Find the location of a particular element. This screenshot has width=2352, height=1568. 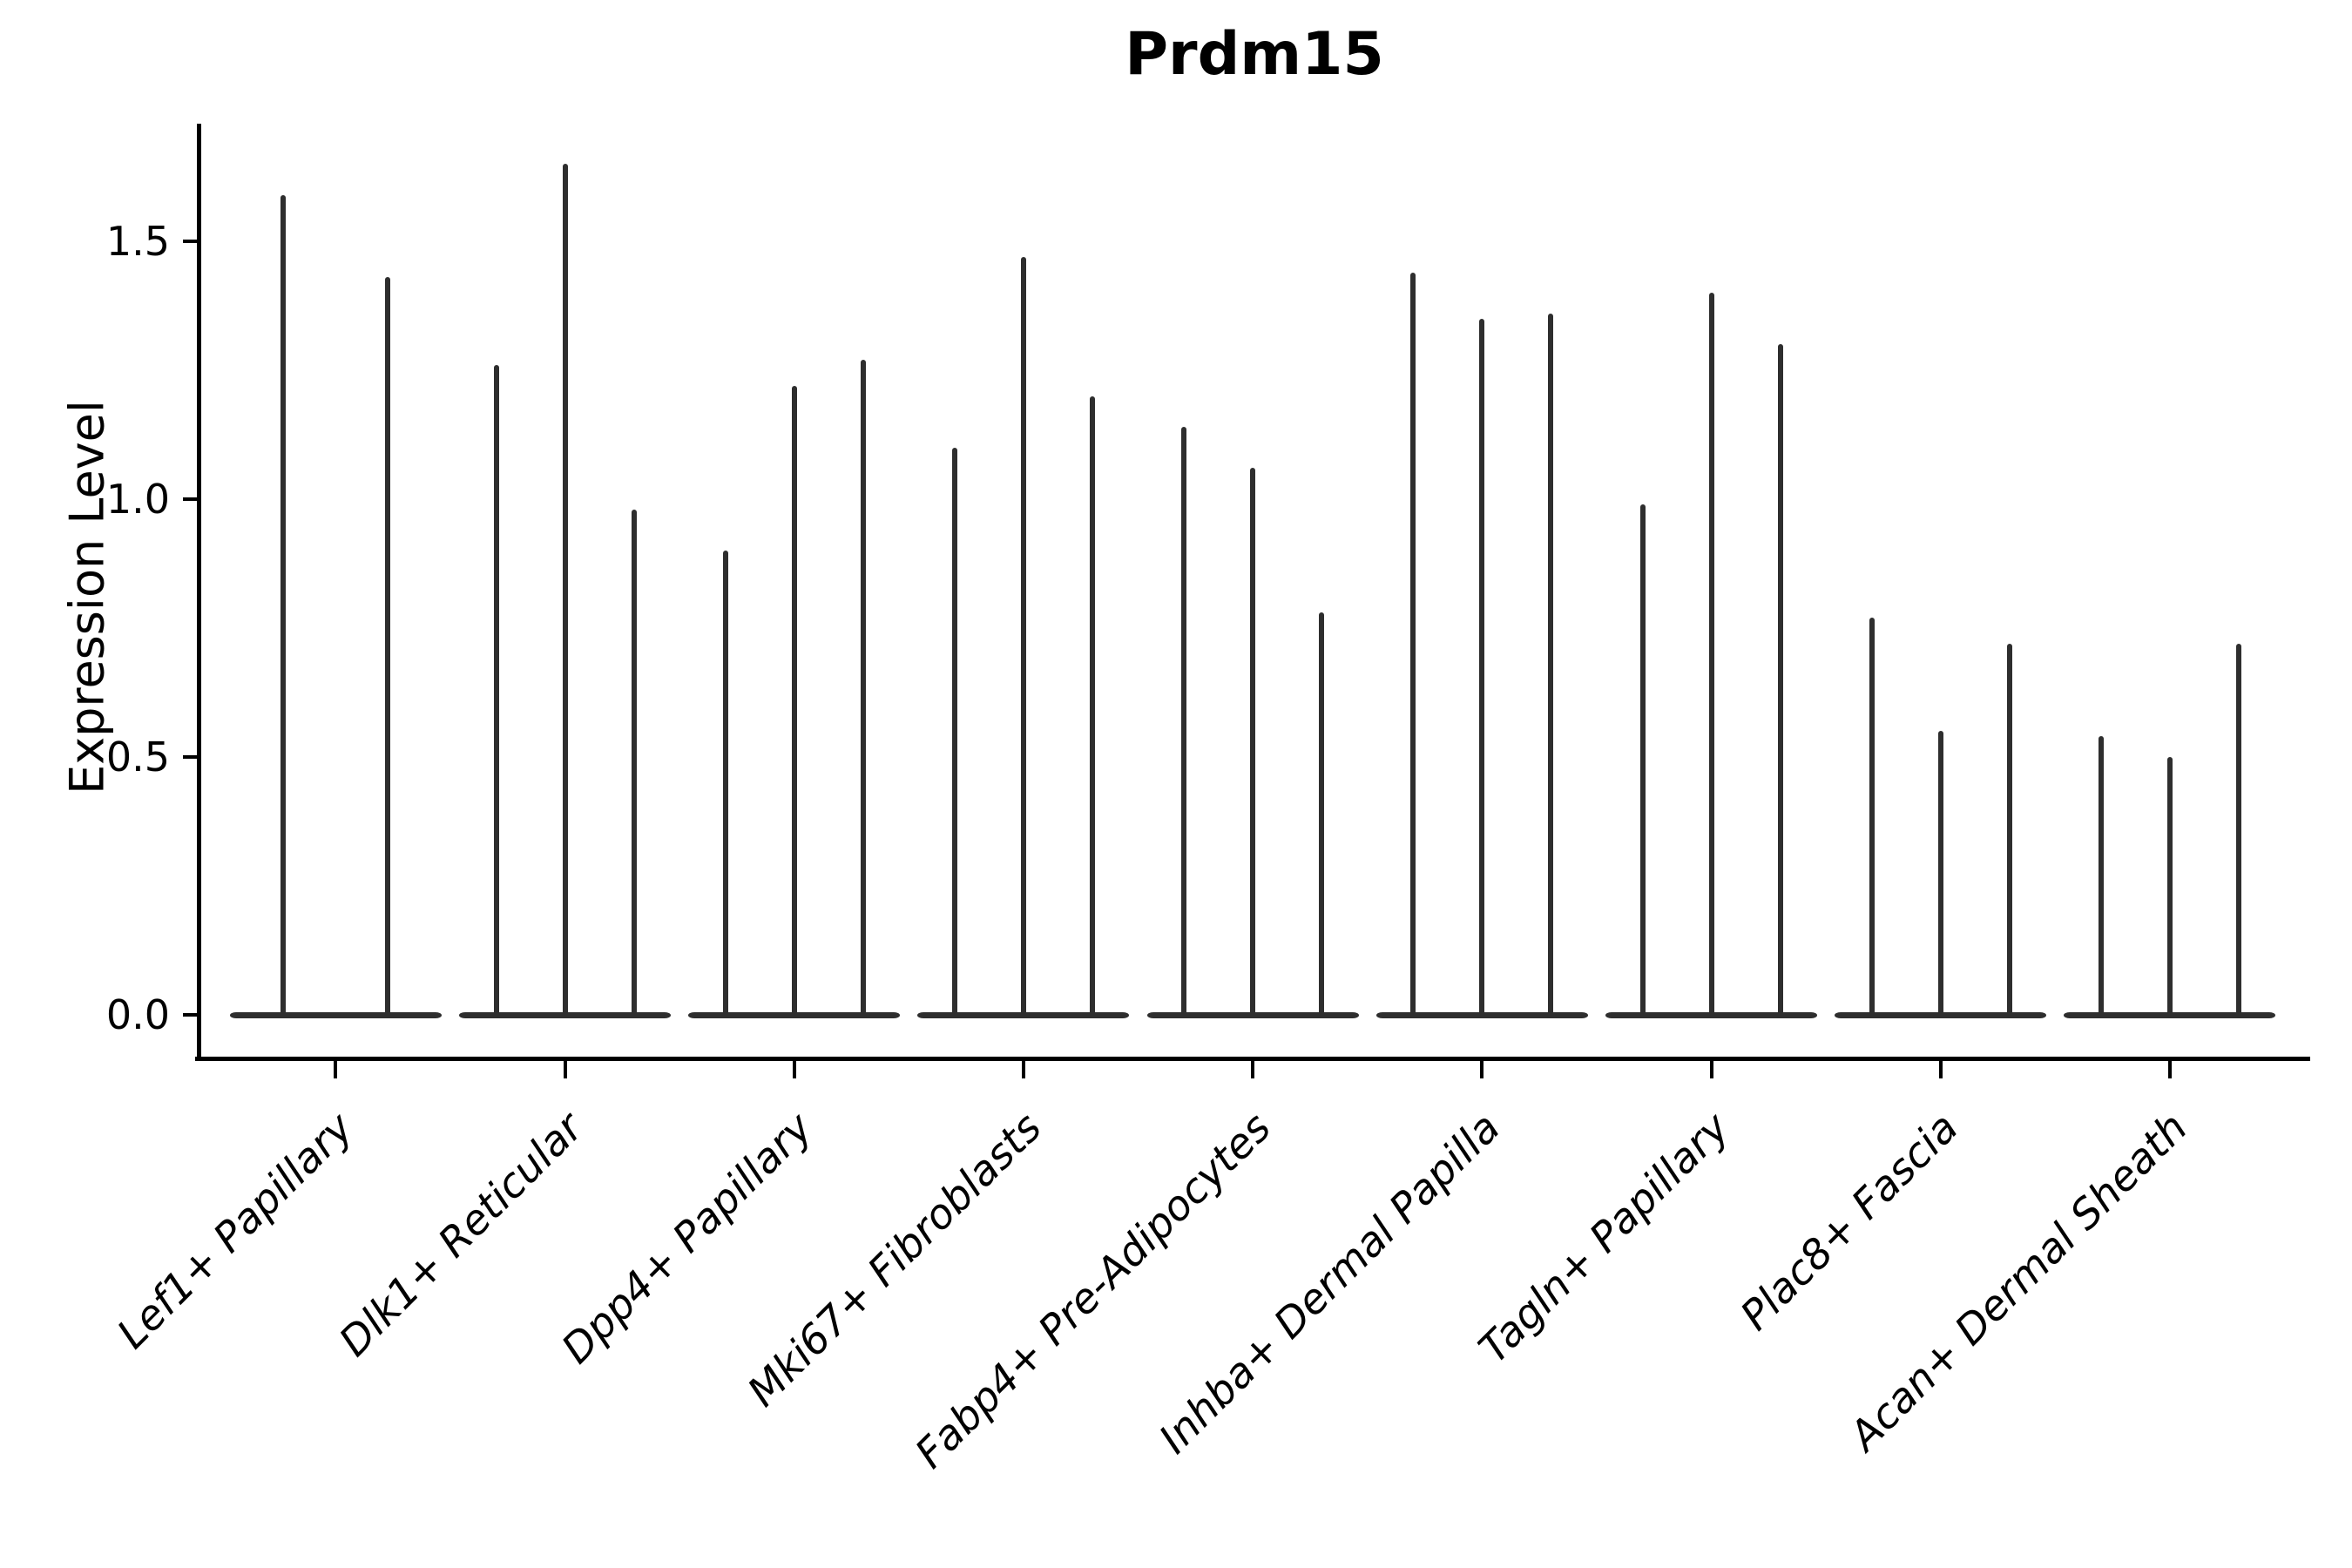

chart-title: Prdm15 is located at coordinates (1254, 54).